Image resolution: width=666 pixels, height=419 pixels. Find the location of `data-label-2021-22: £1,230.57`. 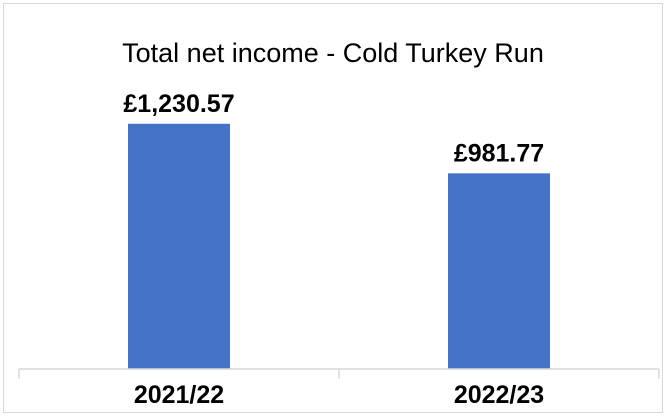

data-label-2021-22: £1,230.57 is located at coordinates (178, 104).